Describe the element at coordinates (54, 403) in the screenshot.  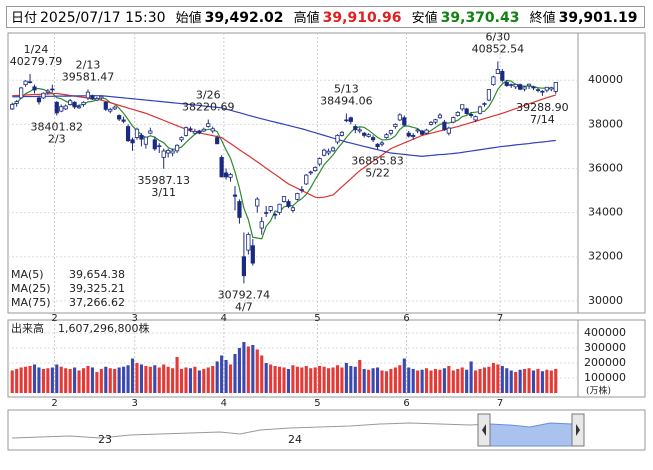
I see `x-tick-label: 2` at that location.